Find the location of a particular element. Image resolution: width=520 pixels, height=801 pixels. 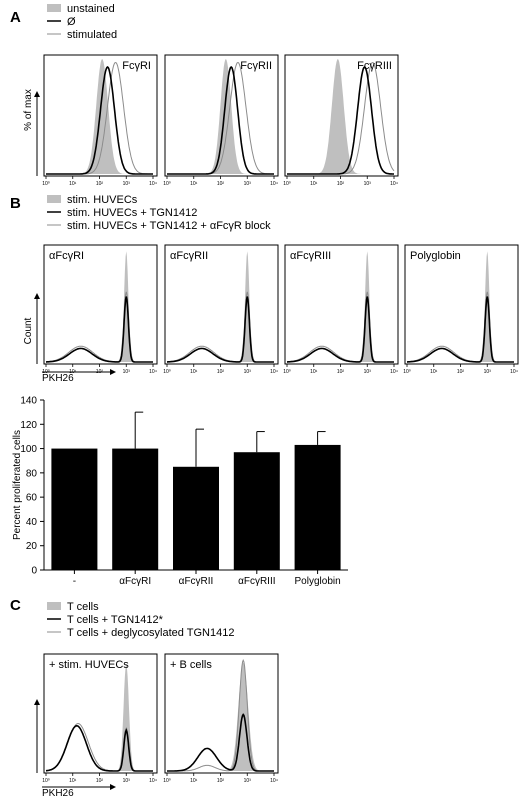

legend-swatch-fill is located at coordinates (54, 199).